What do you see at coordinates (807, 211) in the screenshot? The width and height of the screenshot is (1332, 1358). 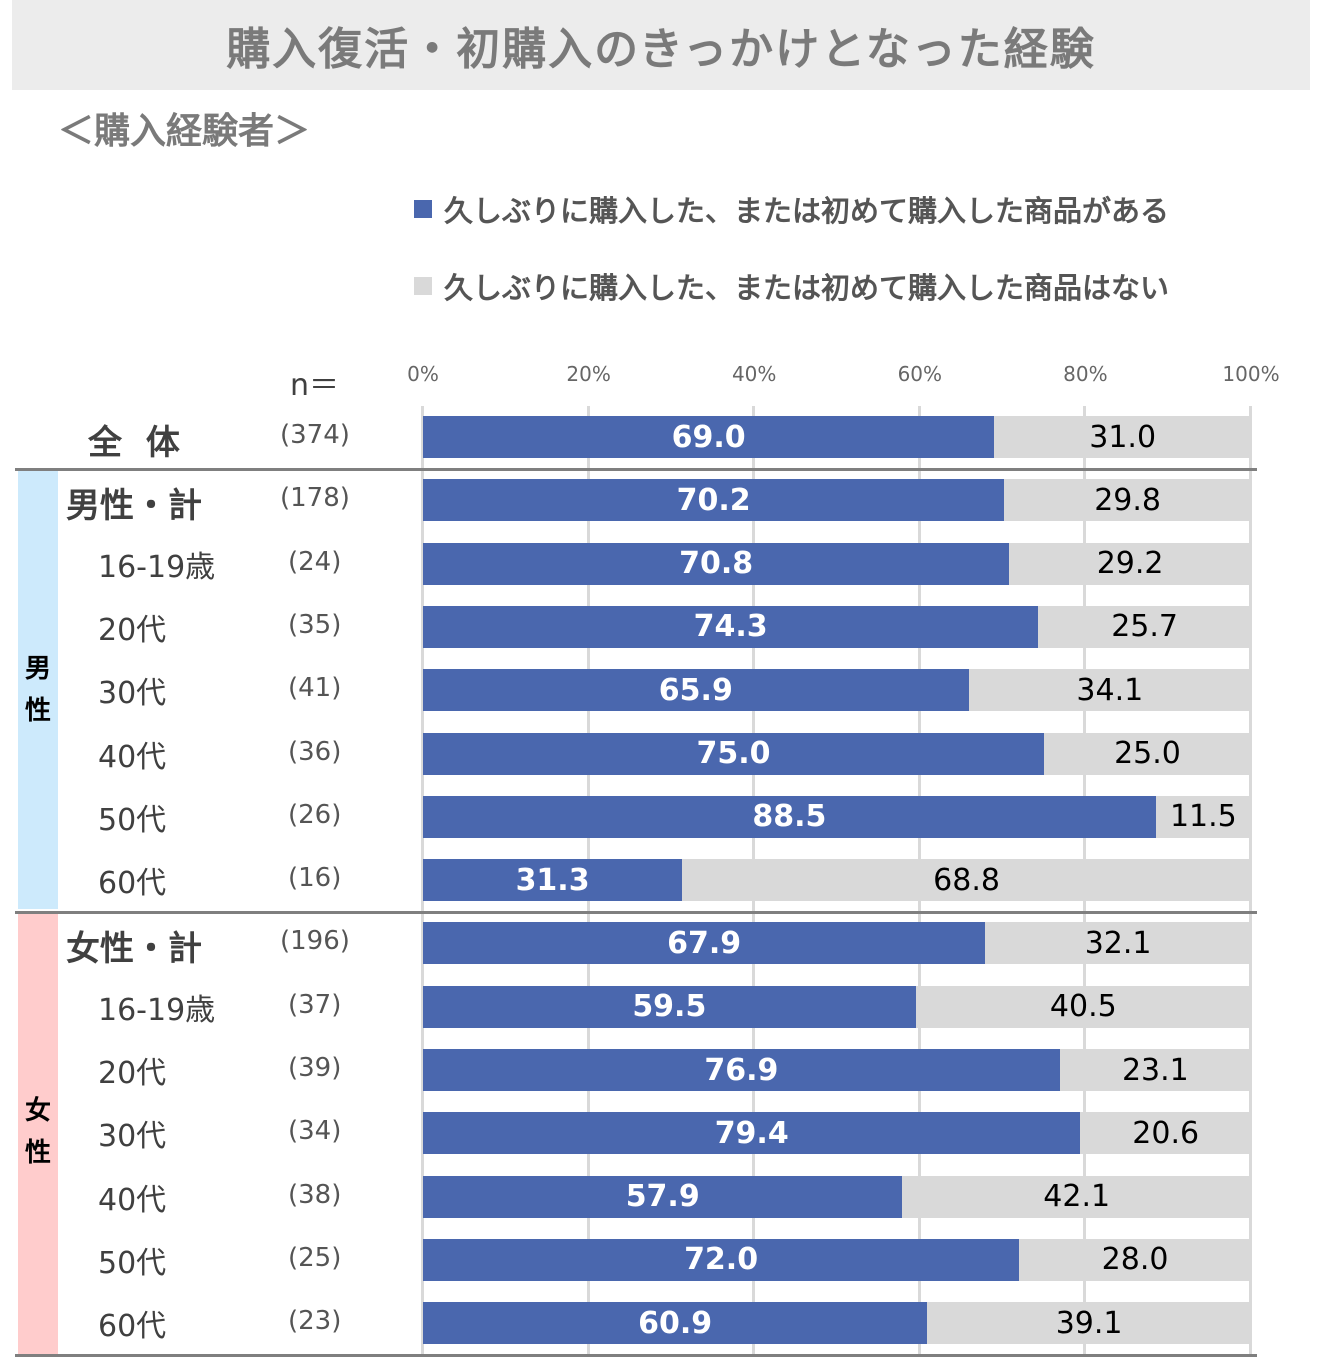 I see `legend-label-yes: 久しぶりに購入した、または初めて購入した商品がある` at bounding box center [807, 211].